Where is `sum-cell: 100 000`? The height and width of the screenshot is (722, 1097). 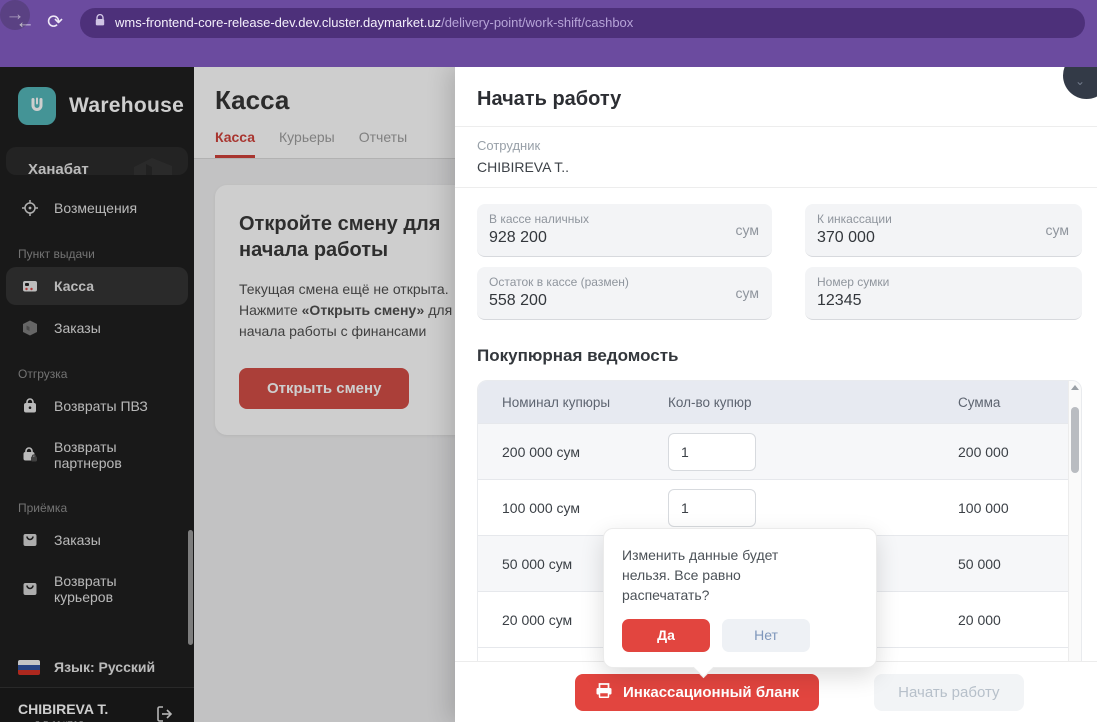
sum-cell: 100 000 is located at coordinates (983, 507).